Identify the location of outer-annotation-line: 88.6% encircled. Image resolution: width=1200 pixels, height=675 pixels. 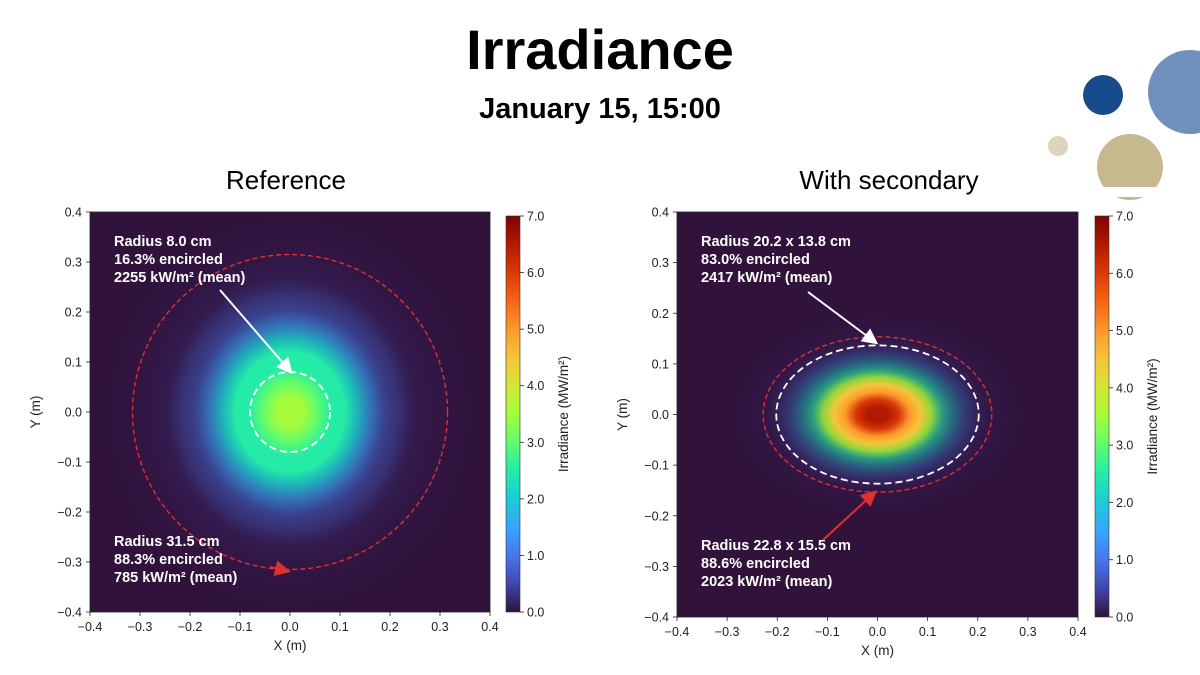
(755, 564).